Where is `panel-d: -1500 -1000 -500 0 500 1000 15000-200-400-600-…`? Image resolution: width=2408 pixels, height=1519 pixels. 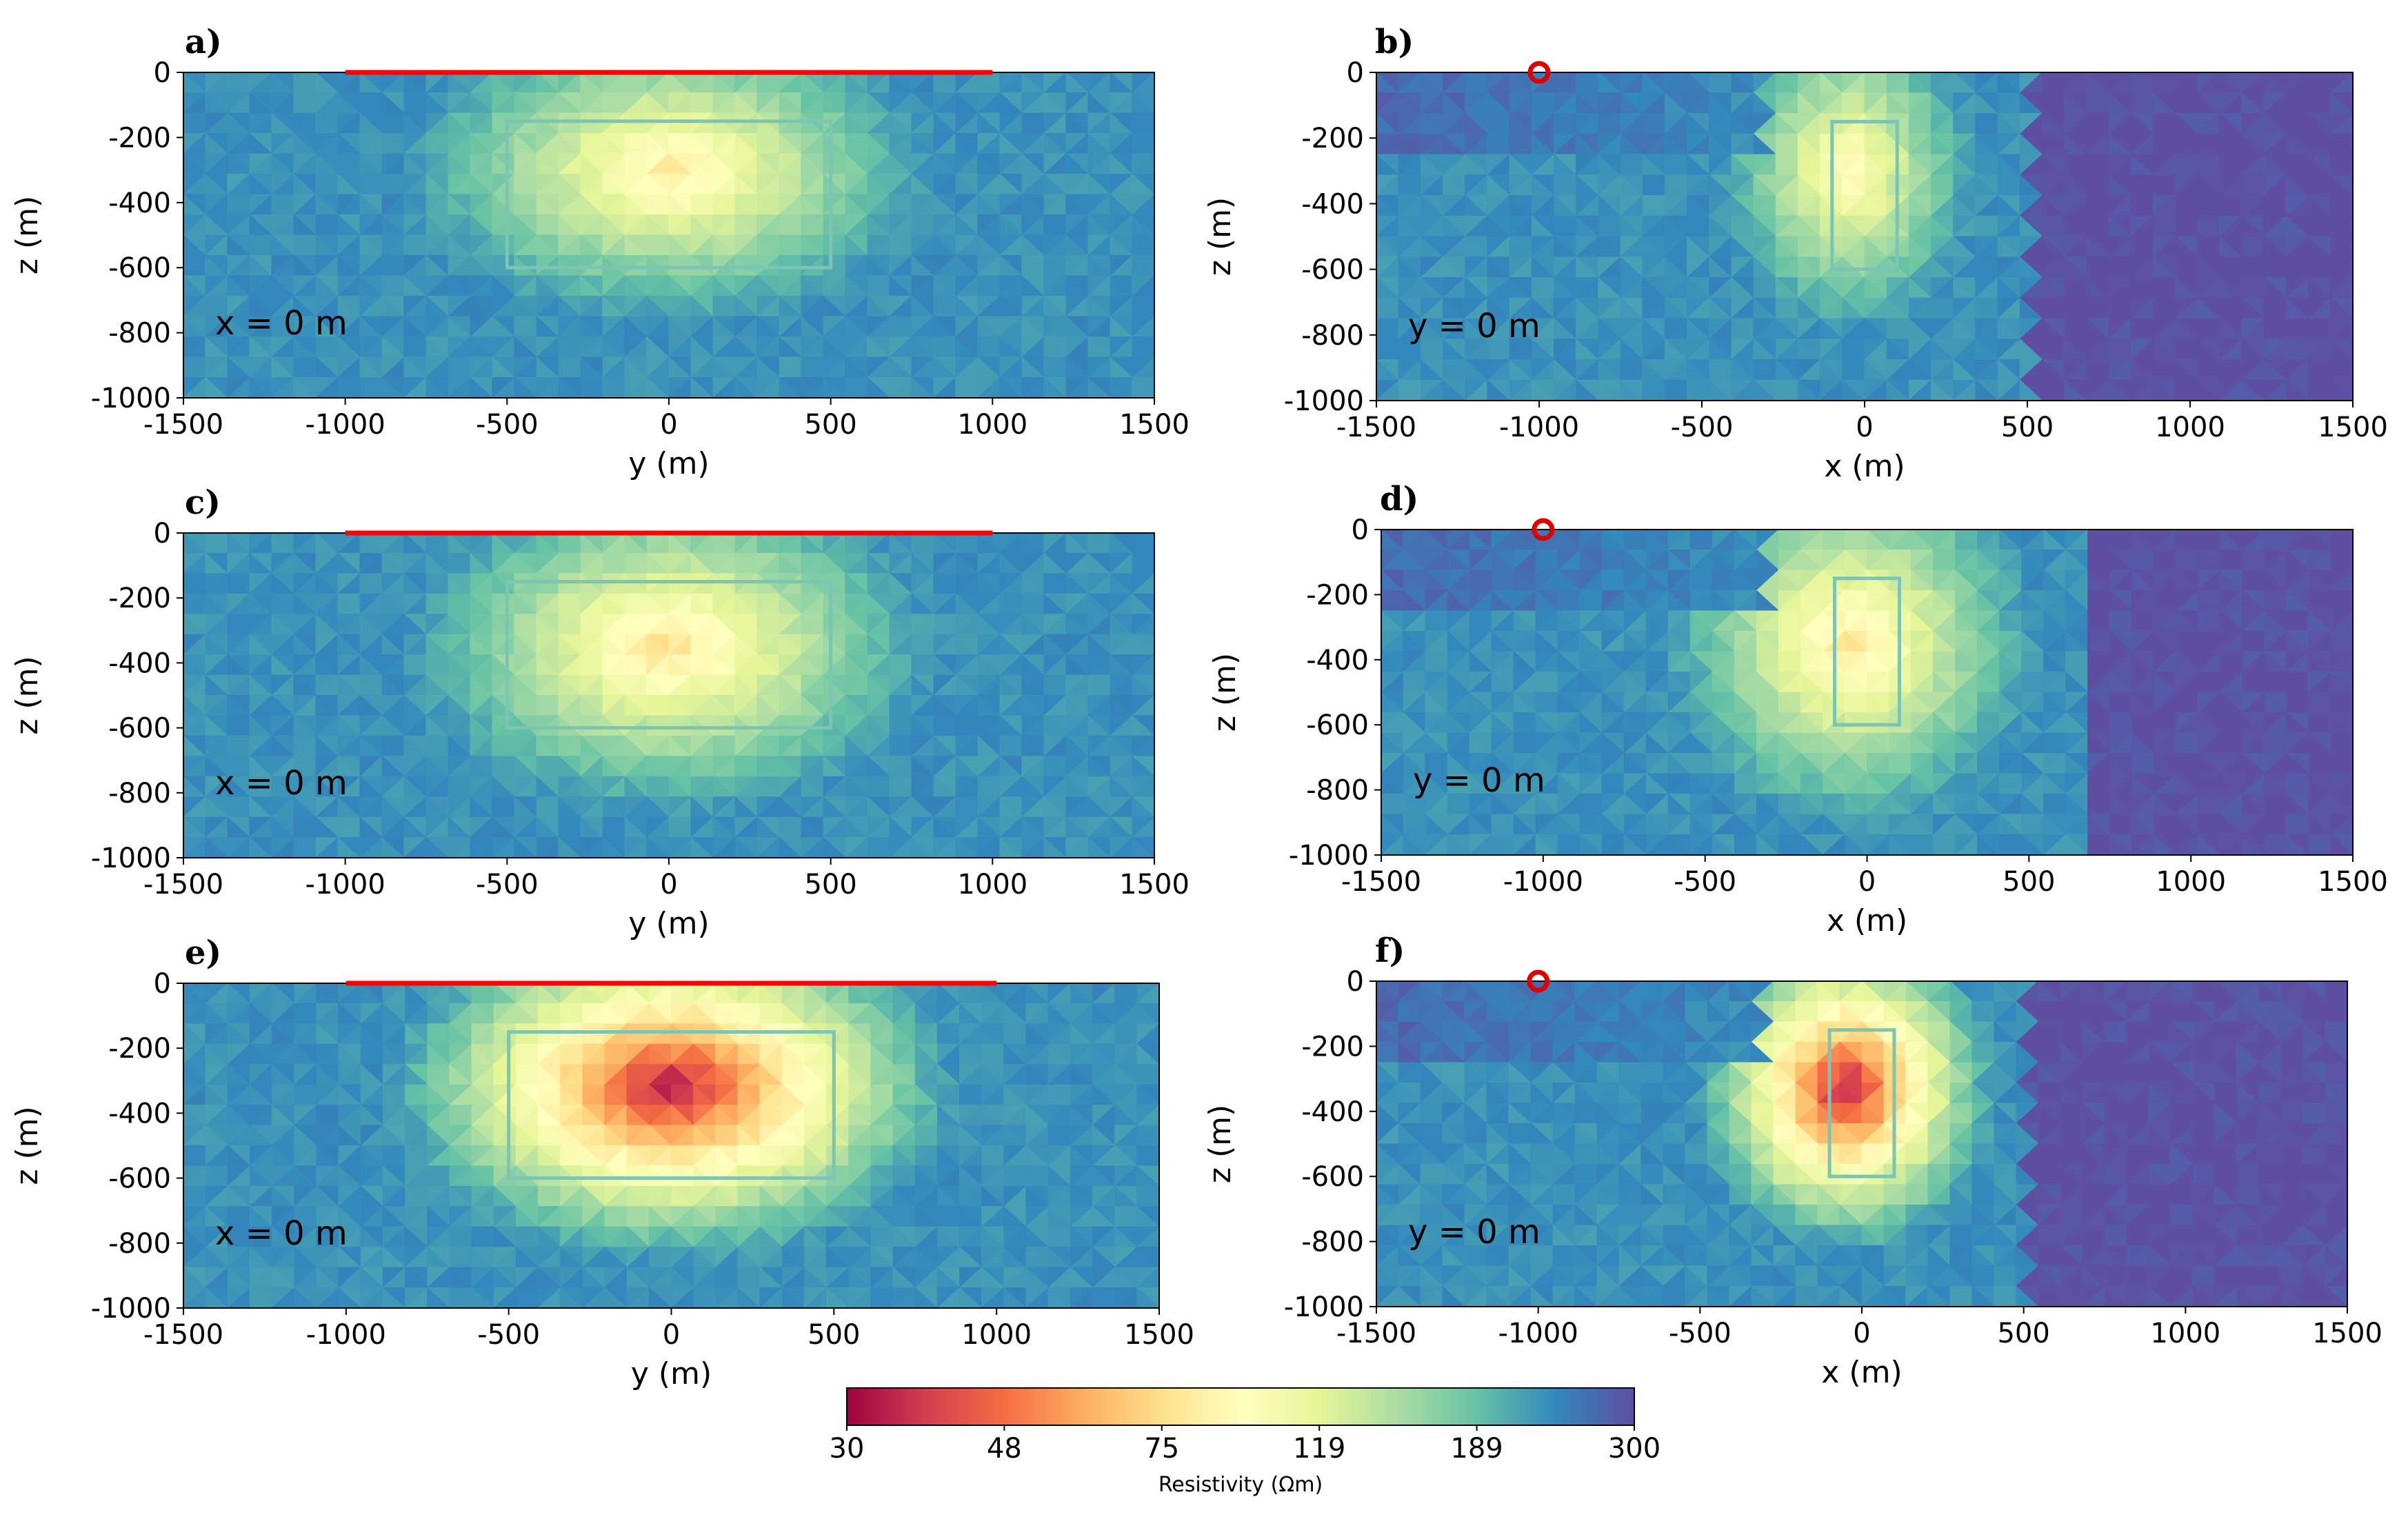
panel-d: -1500 -1000 -500 0 500 1000 15000-200-400-600-… is located at coordinates (1797, 709).